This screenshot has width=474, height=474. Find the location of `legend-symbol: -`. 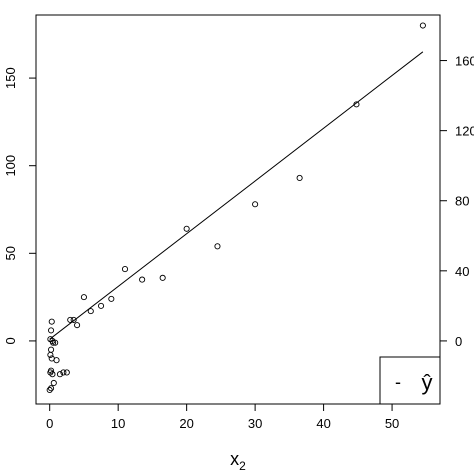

legend-symbol: - is located at coordinates (398, 382).